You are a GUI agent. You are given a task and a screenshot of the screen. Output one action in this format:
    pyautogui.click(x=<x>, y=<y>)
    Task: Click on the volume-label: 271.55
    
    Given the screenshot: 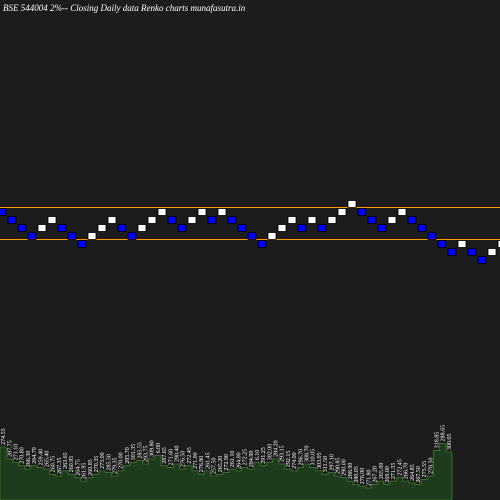 What is the action you would take?
    pyautogui.click(x=394, y=471)
    